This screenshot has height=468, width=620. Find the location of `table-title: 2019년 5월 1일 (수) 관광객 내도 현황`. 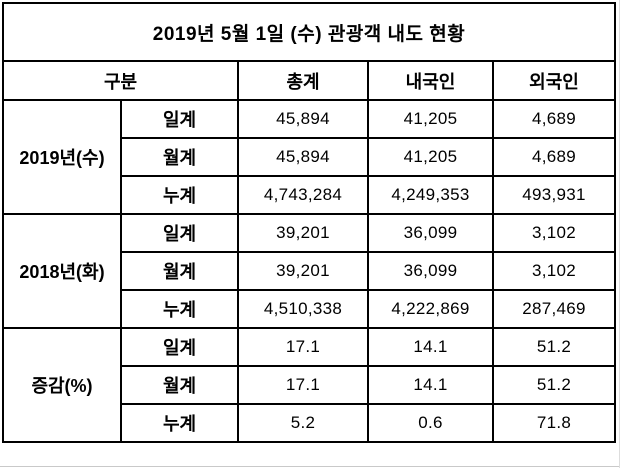

table-title: 2019년 5월 1일 (수) 관광객 내도 현황 is located at coordinates (309, 32).